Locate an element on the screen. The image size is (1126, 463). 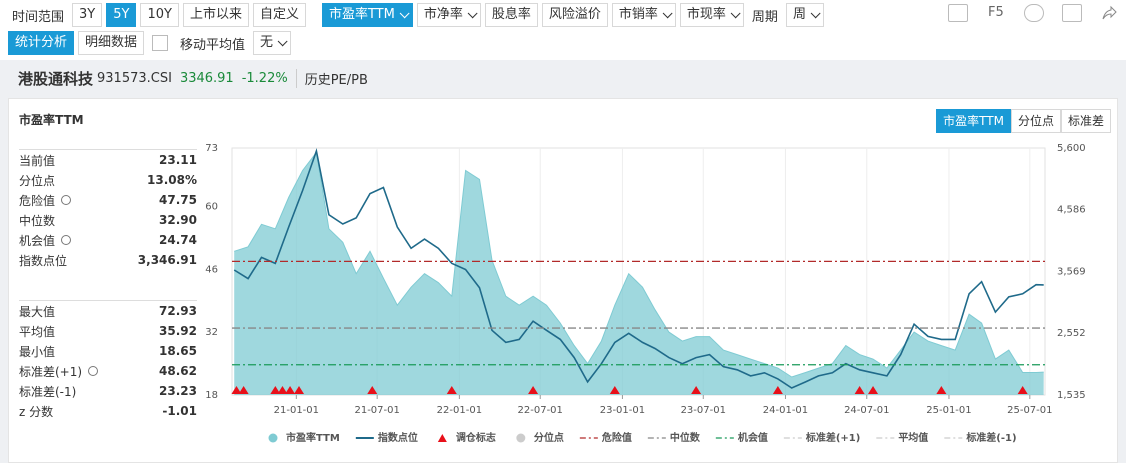
legend-symbol is located at coordinates (521, 438).